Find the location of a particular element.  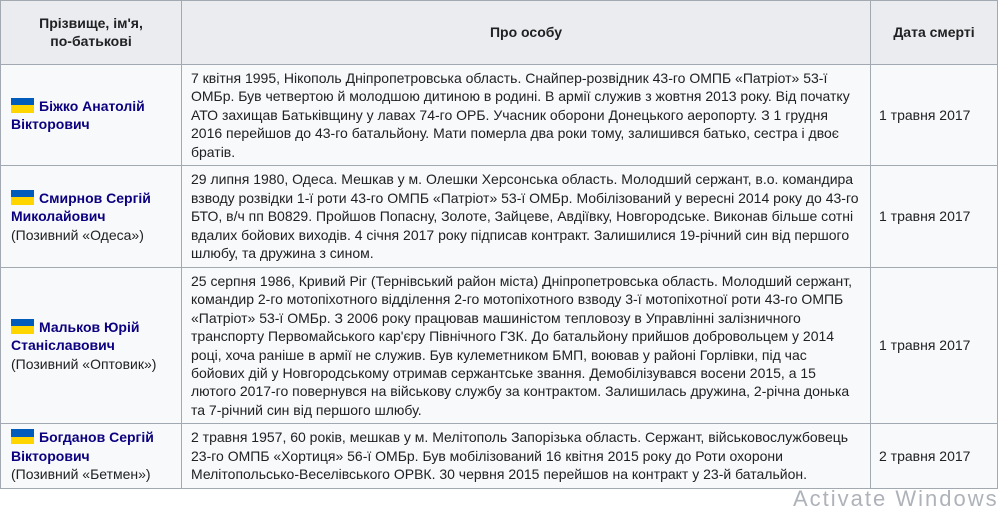

person-name-link: Біжко Анатолій Вікторович is located at coordinates (78, 115).